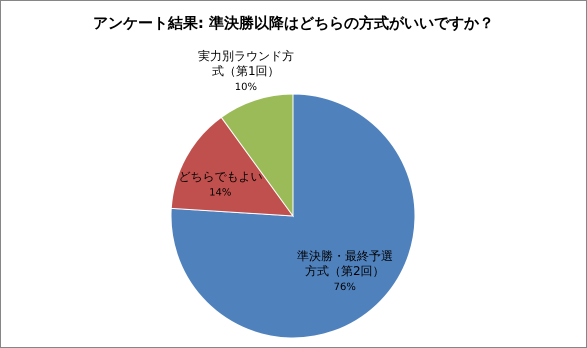 This screenshot has width=587, height=348. What do you see at coordinates (245, 87) in the screenshot?
I see `data-label: 10%` at bounding box center [245, 87].